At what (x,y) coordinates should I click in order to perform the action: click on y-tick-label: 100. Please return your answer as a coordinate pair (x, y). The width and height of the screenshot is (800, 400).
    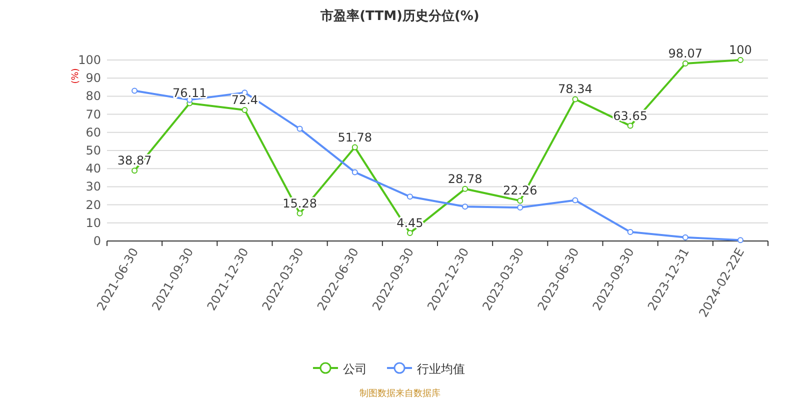
    Looking at the image, I should click on (89, 60).